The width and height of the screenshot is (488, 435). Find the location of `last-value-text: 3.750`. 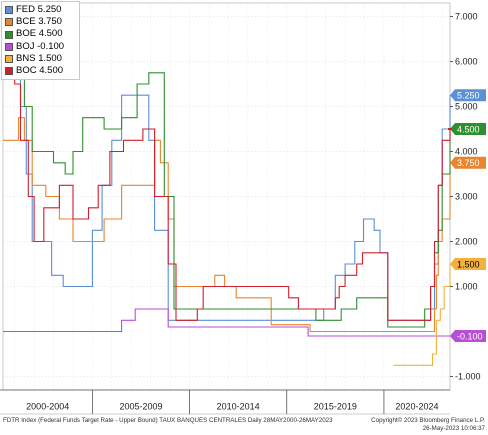

last-value-text: 3.750 is located at coordinates (468, 163).